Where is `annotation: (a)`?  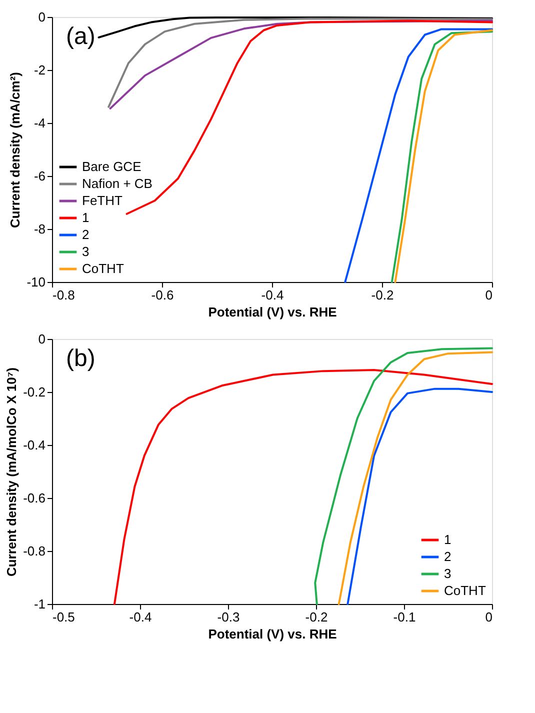 annotation: (a) is located at coordinates (81, 36).